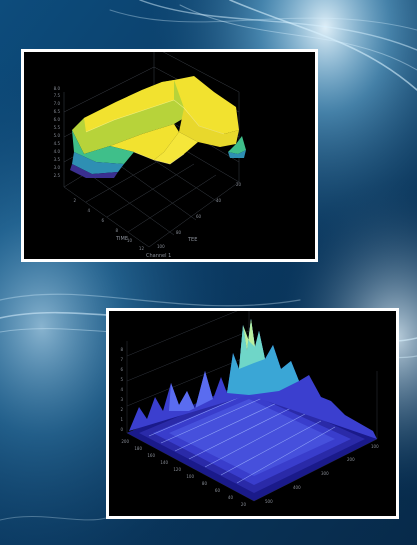  I want to click on z-tick: 4, so click(121, 389).